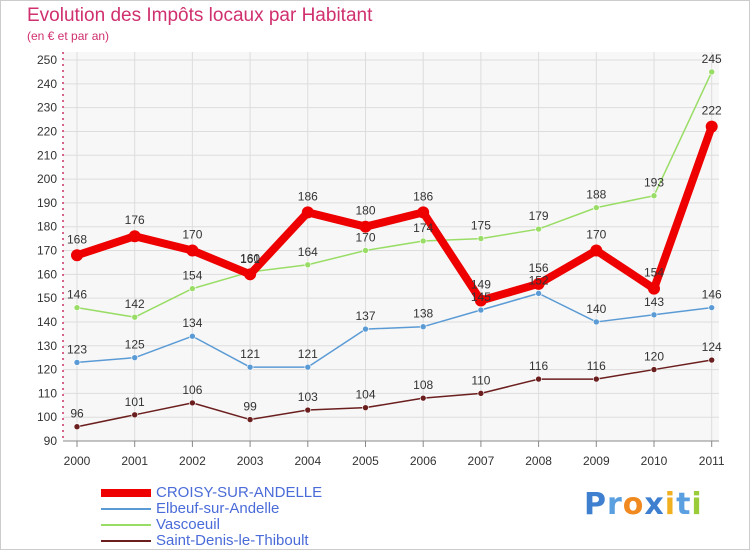 The image size is (750, 550). I want to click on data-label: 137, so click(365, 316).